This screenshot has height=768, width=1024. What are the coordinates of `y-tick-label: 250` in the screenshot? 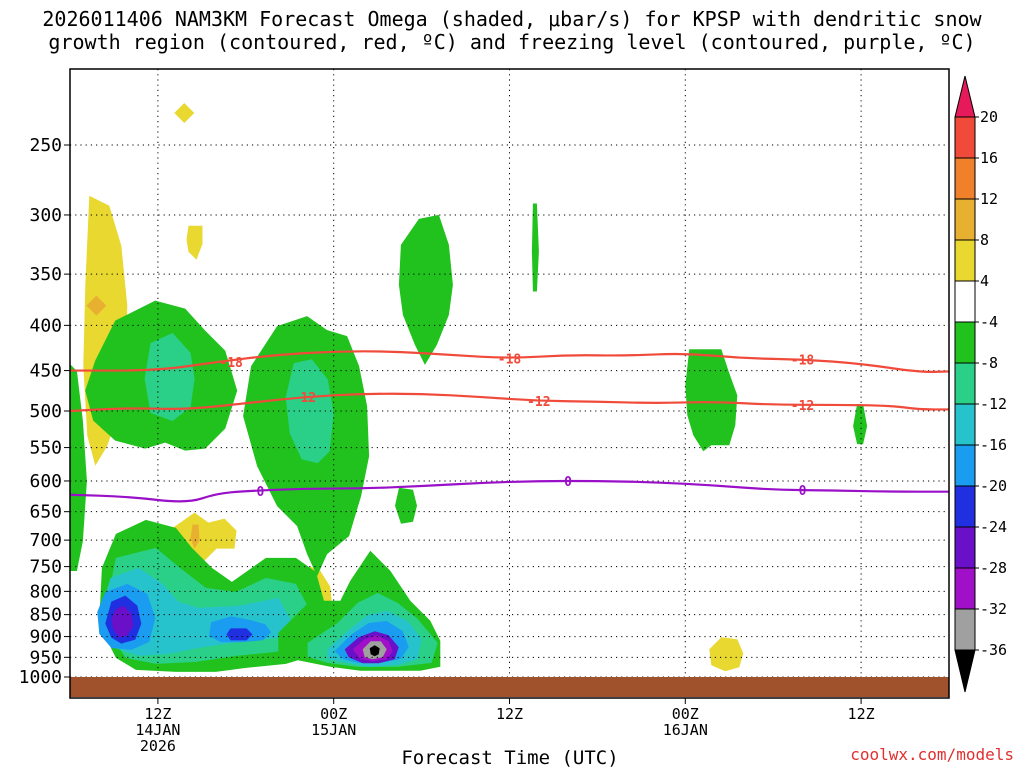 It's located at (45, 145).